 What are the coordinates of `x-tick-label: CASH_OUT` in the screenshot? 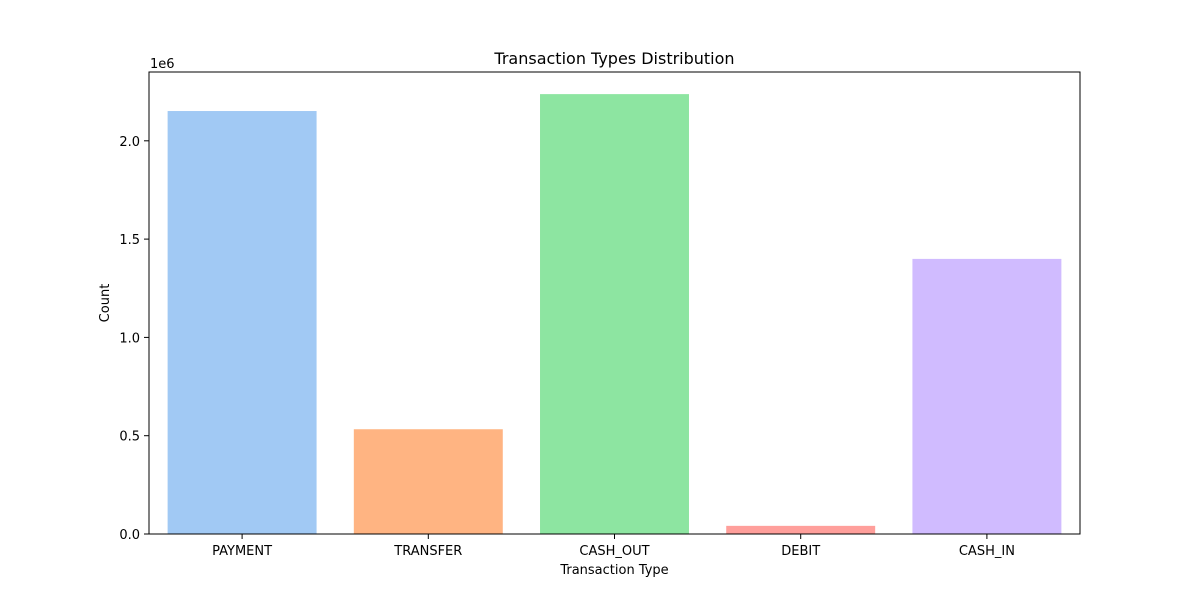 It's located at (614, 551).